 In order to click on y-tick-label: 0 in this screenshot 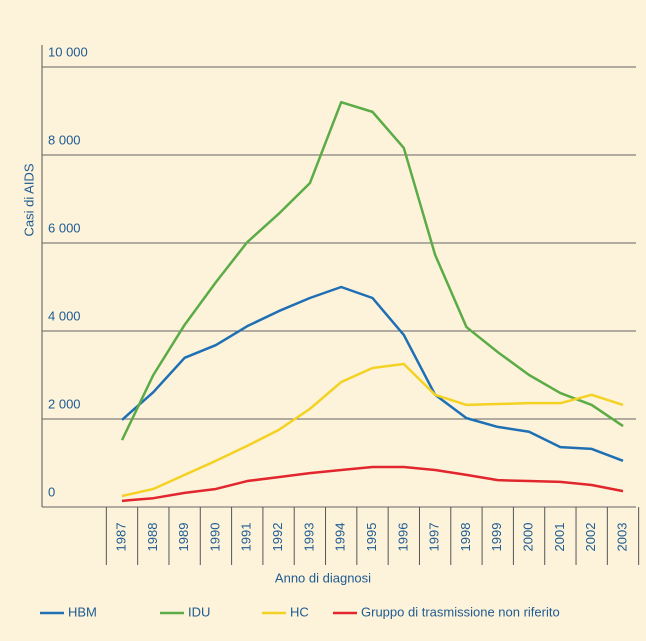, I will do `click(51, 491)`.